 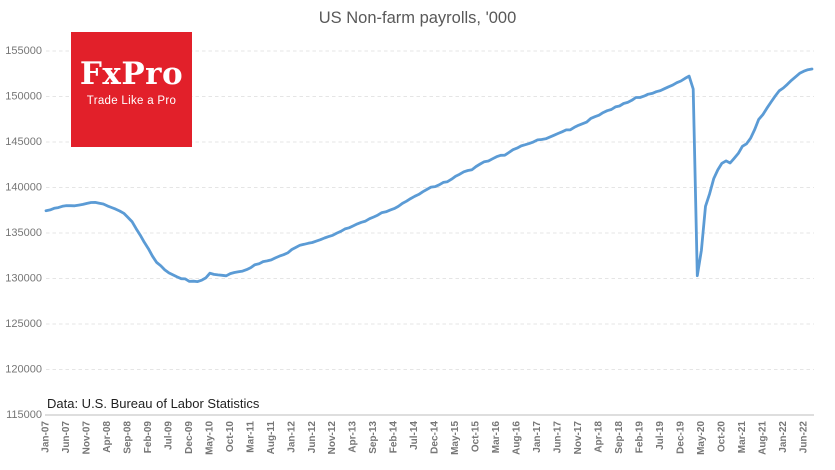 I want to click on svg-text: Aug-16, so click(x=517, y=438).